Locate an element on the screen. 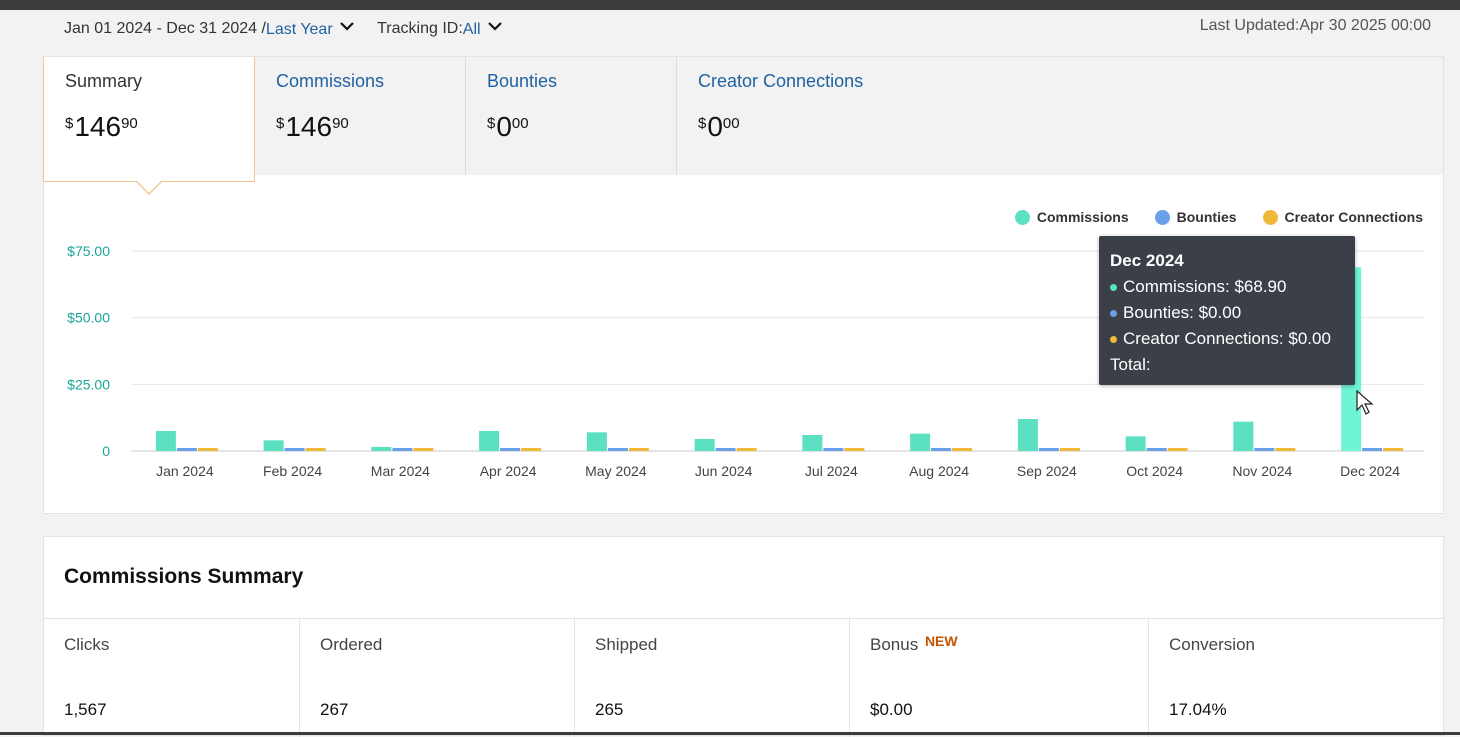  tab-label: Creator Connections is located at coordinates (781, 81).